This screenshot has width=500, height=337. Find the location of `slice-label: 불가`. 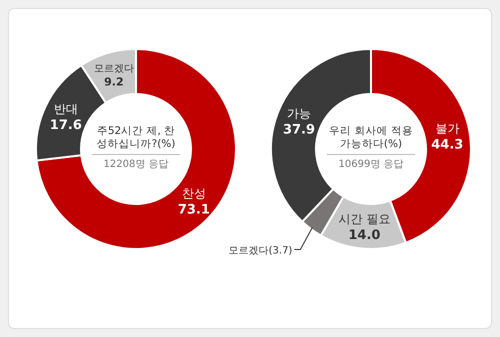

slice-label: 불가 is located at coordinates (447, 128).